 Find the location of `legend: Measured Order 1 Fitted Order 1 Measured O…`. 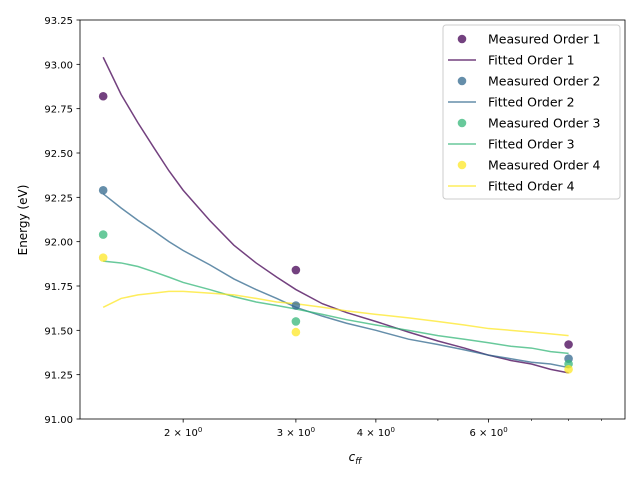

legend: Measured Order 1 Fitted Order 1 Measured O… is located at coordinates (531, 112).